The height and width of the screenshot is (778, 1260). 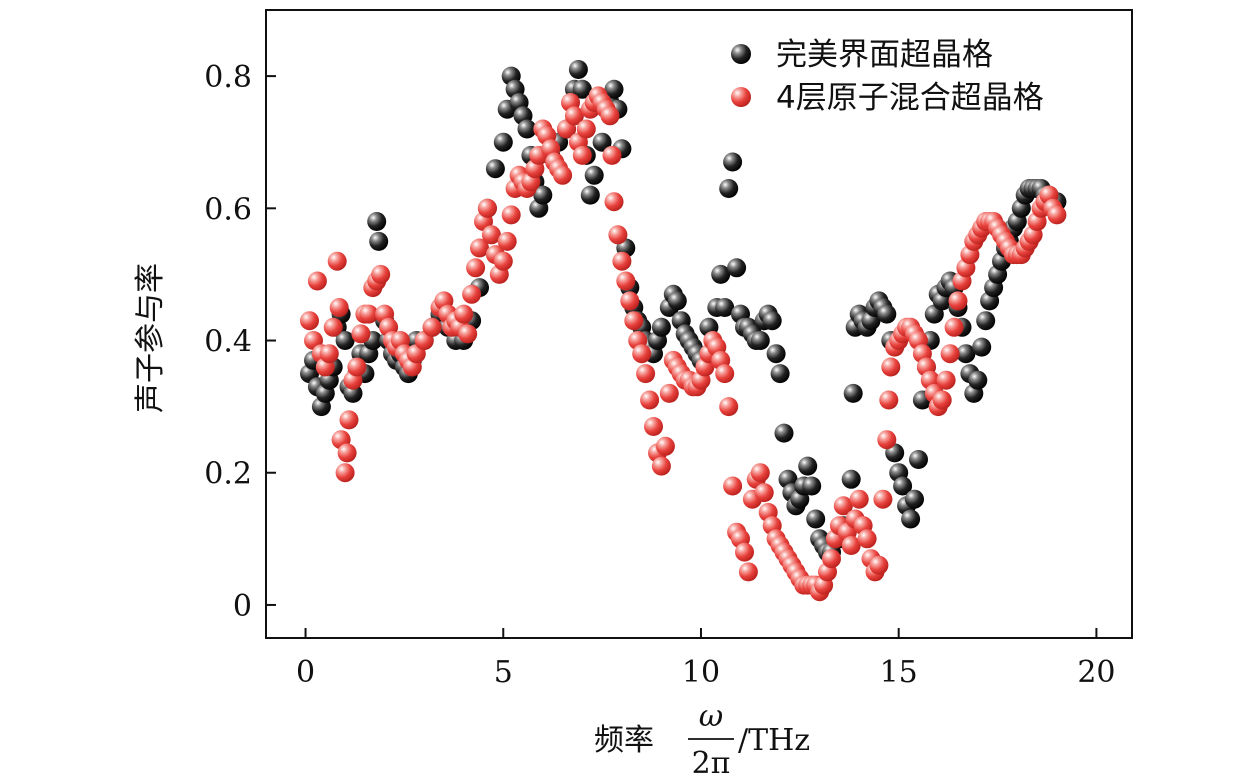 What do you see at coordinates (228, 342) in the screenshot?
I see `y-tick-label: 0.4` at bounding box center [228, 342].